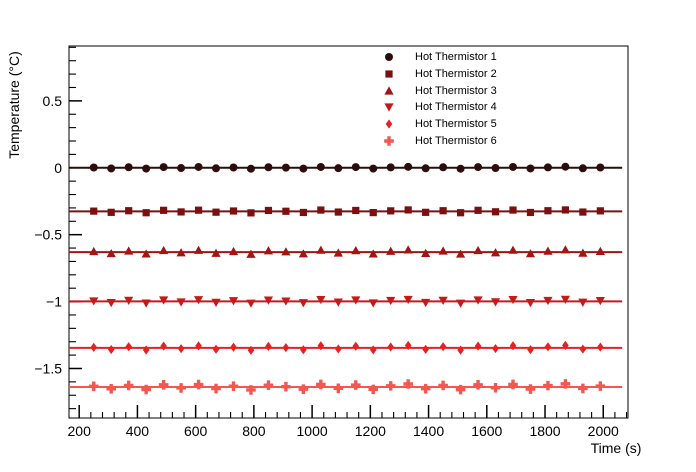 The height and width of the screenshot is (472, 696). What do you see at coordinates (456, 74) in the screenshot?
I see `legend-label: Hot Thermistor 2` at bounding box center [456, 74].